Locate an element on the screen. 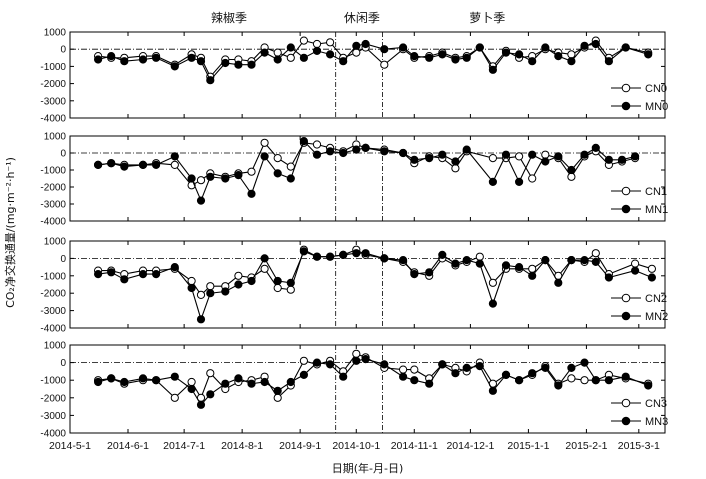 Image resolution: width=706 pixels, height=479 pixels. legend-label-cn3: CN3 is located at coordinates (656, 404).